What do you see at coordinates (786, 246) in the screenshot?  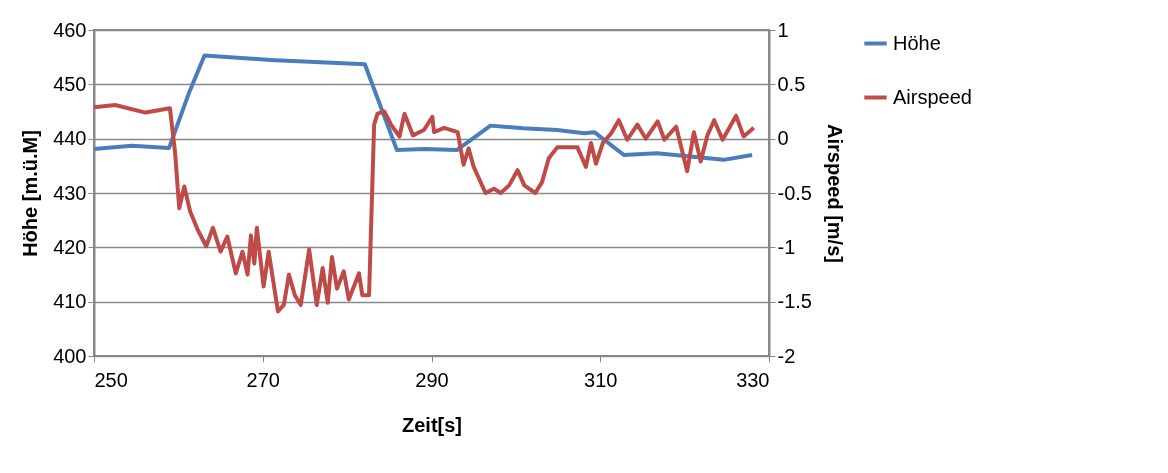 I see `y2-tick-label: -1` at bounding box center [786, 246].